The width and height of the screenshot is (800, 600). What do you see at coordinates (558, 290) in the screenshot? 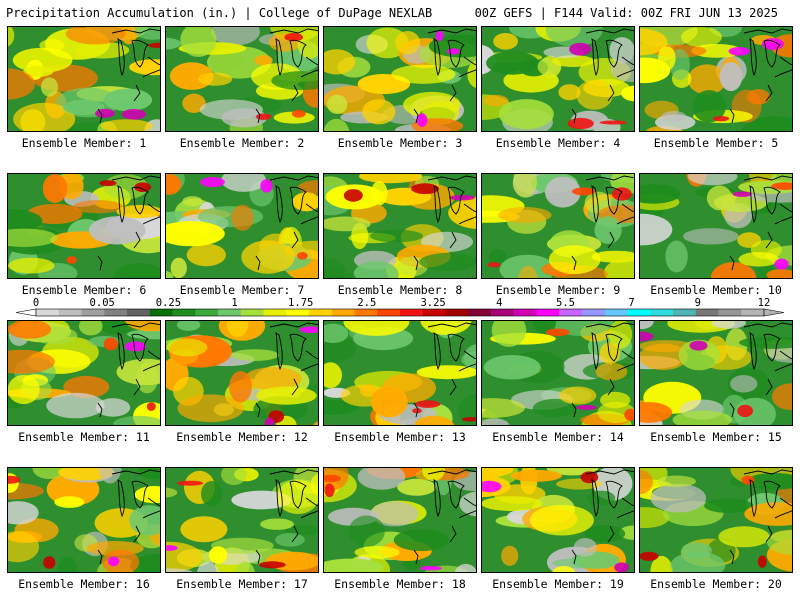
I see `ensemble-member-label: Ensemble Member: 9` at bounding box center [558, 290].